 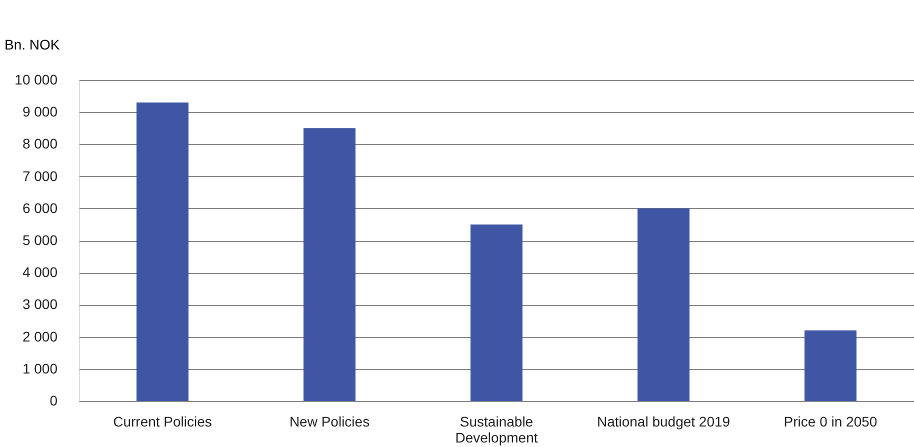 What do you see at coordinates (40, 304) in the screenshot?
I see `y-tick-label: 3 000` at bounding box center [40, 304].